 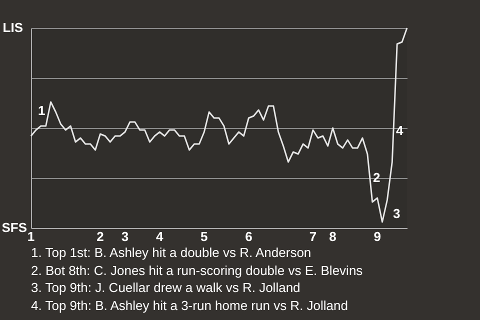 What do you see at coordinates (165, 288) in the screenshot?
I see `text: 3. Top 9th: J. Cuellar drew a walk vs R. Jolland` at bounding box center [165, 288].